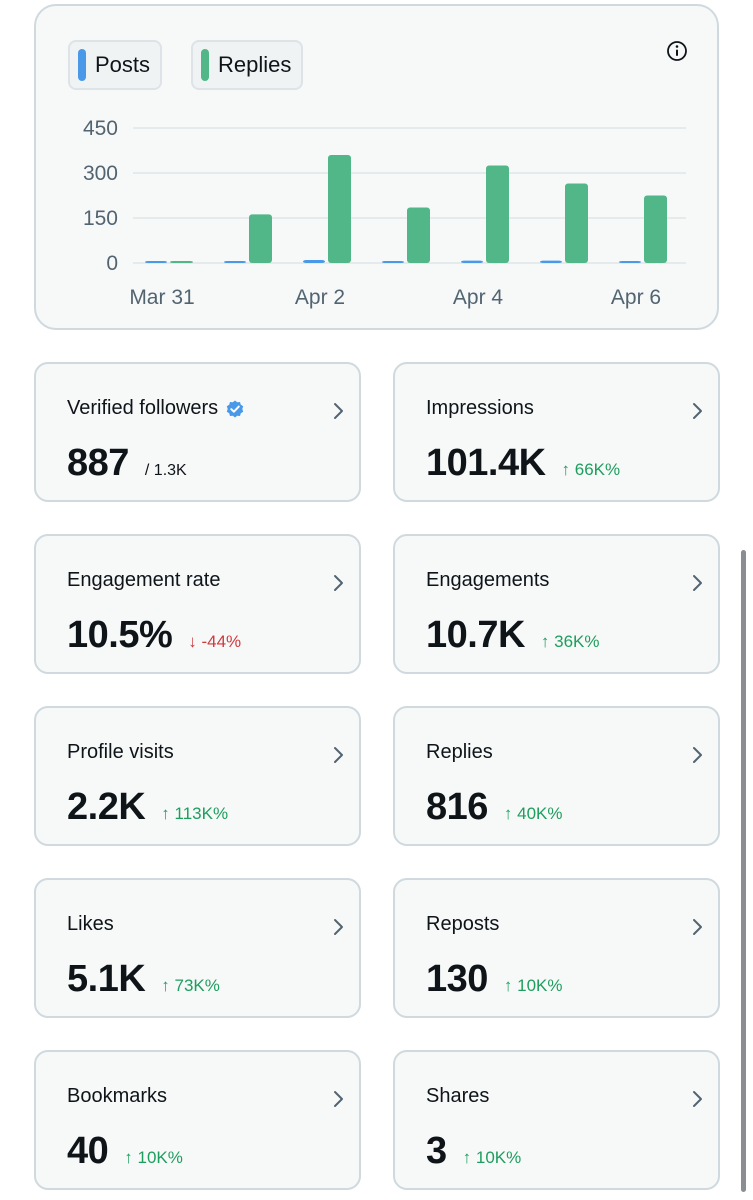 This screenshot has width=753, height=1200. I want to click on metric-label: Engagements, so click(487, 580).